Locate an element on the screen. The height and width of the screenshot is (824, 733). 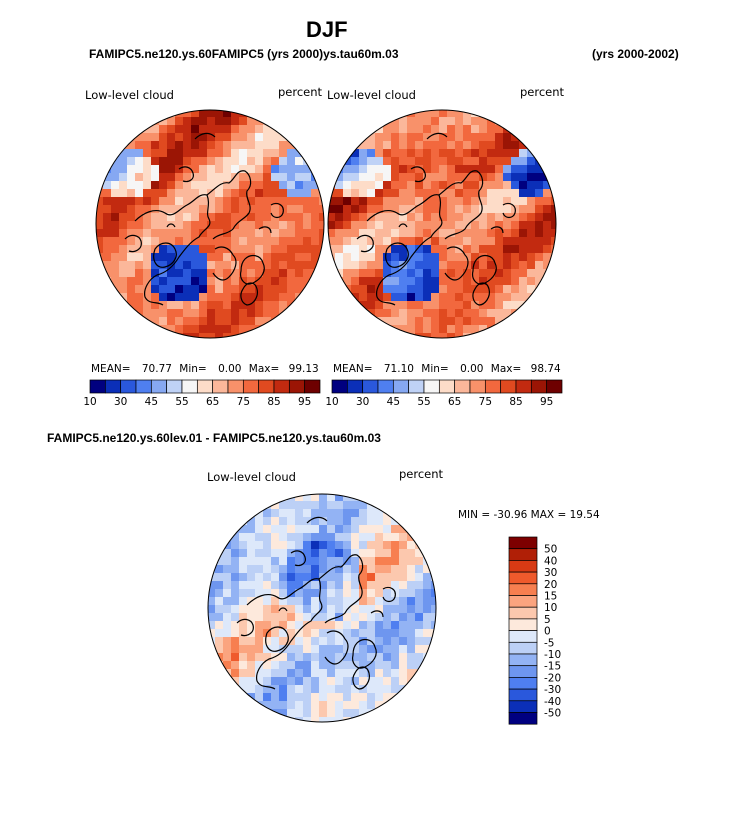
coastline is located at coordinates (133, 243).